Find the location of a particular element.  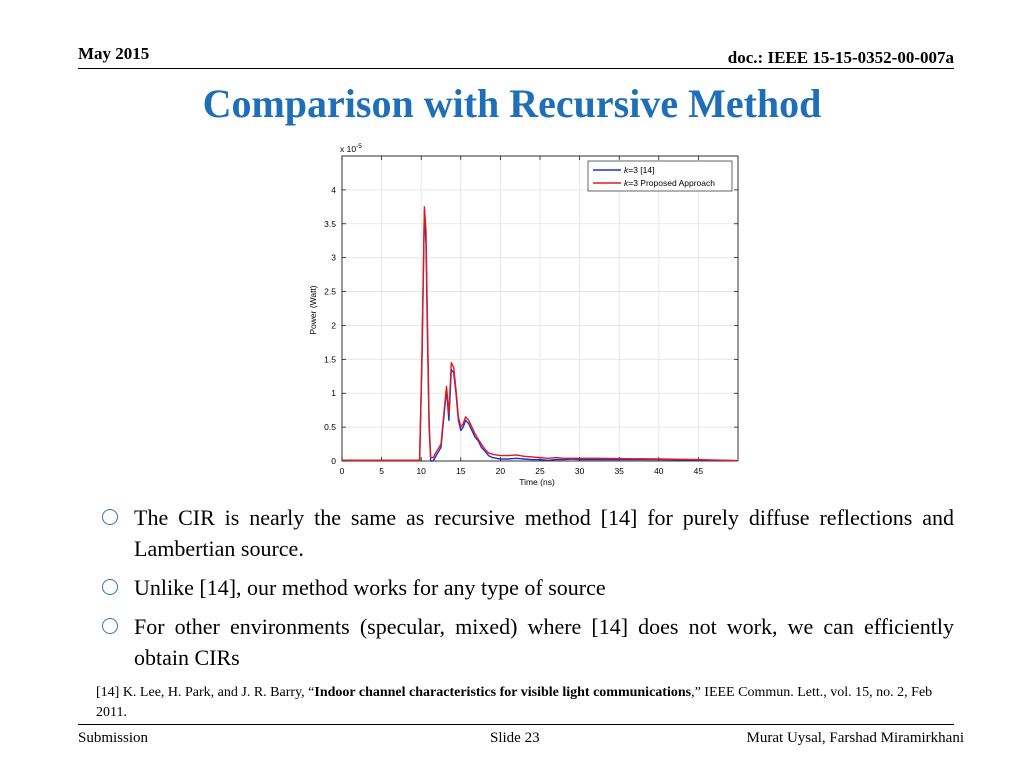

x-tick-label: 15 is located at coordinates (461, 471).